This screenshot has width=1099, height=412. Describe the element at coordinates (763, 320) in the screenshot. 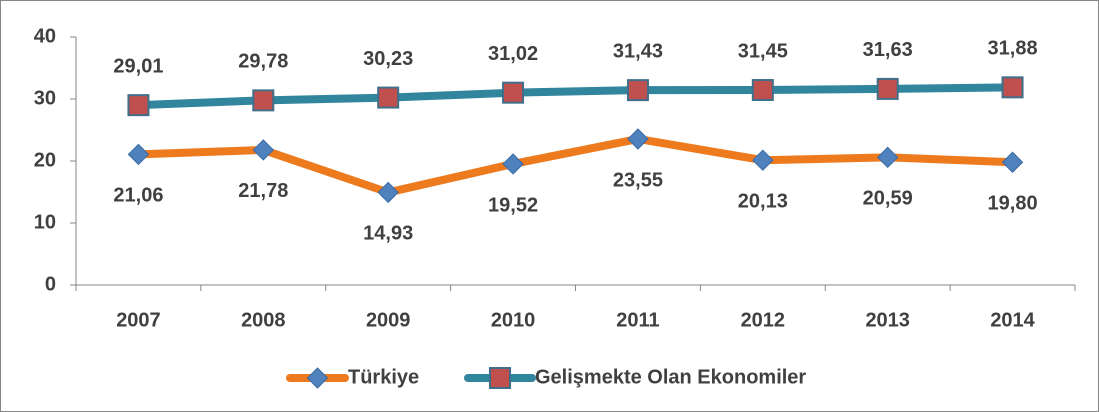

I see `x-tick-label: 2012` at that location.